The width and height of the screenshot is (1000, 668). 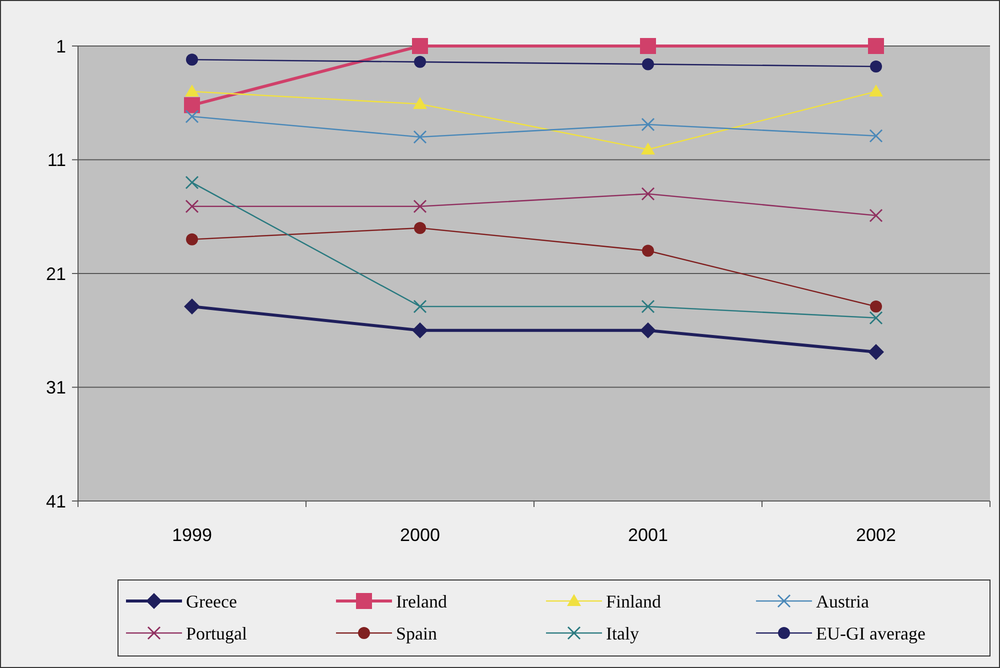 What do you see at coordinates (876, 535) in the screenshot?
I see `x-tick-label: 2002` at bounding box center [876, 535].